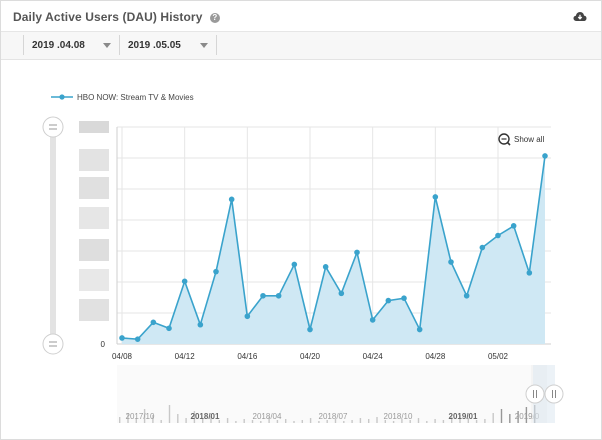 This screenshot has width=602, height=440. I want to click on end-date-select: 2019 .05.05, so click(168, 45).